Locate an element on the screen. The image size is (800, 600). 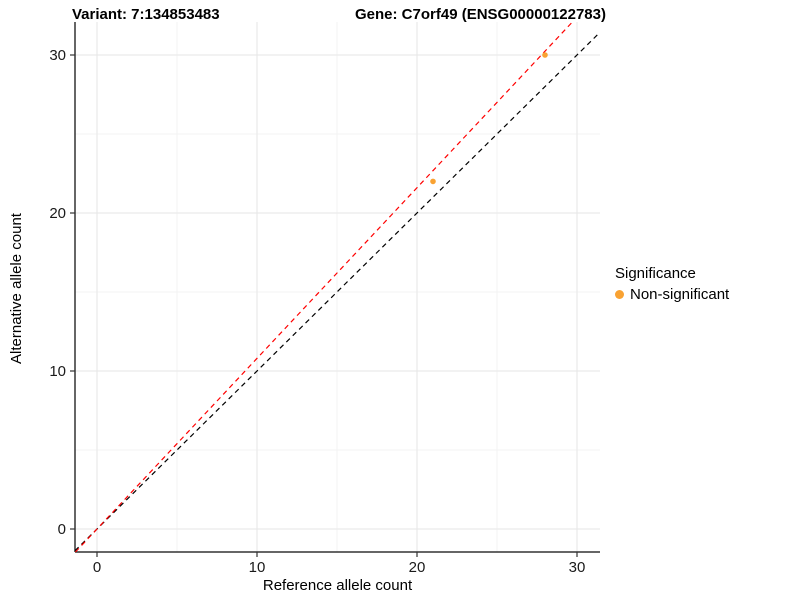
y-tick-label: 20 is located at coordinates (57, 213).